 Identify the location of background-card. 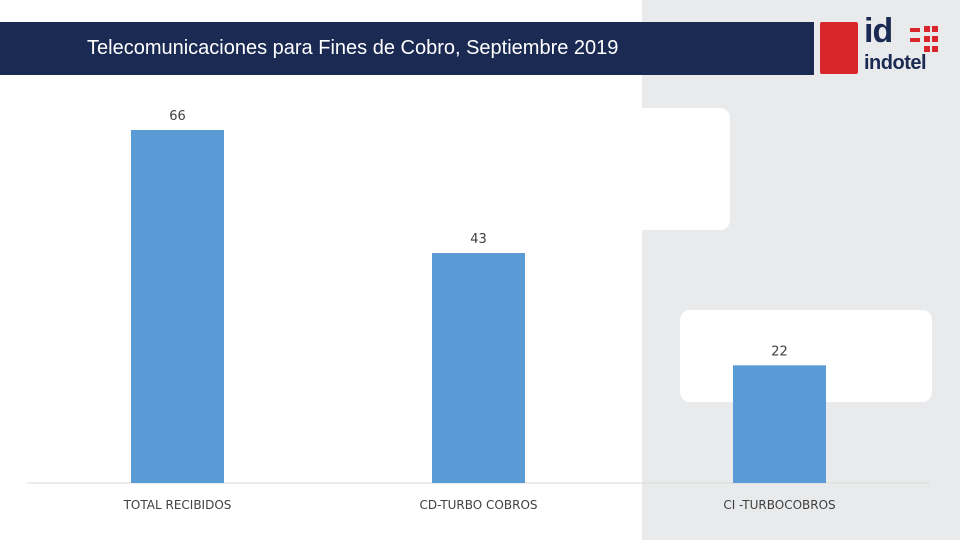
(671, 169).